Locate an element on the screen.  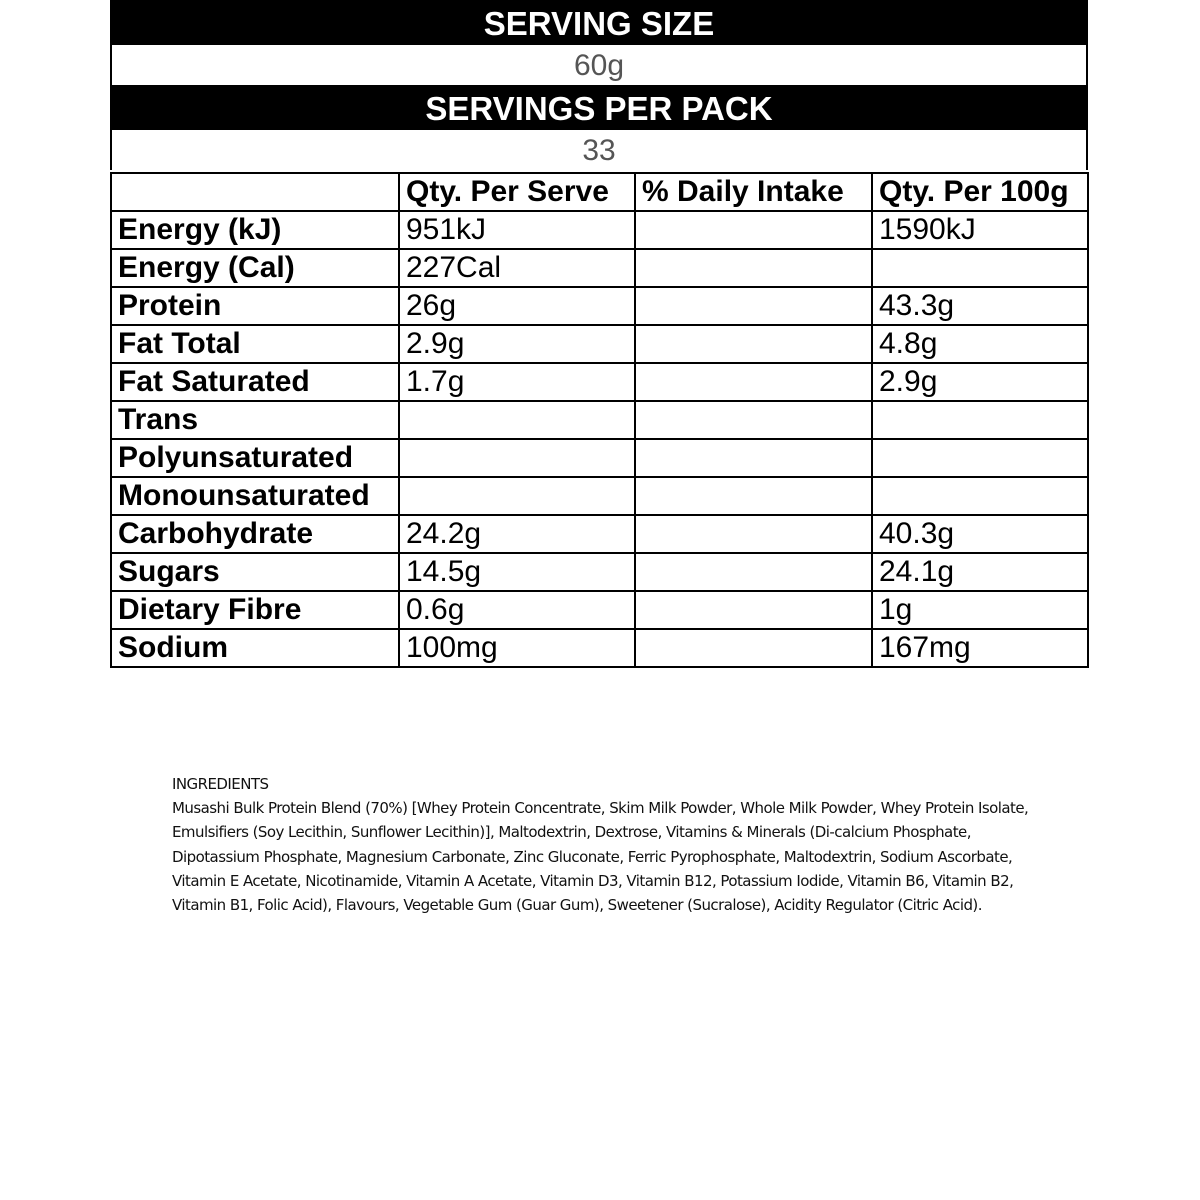
column-header: Qty. Per 100g is located at coordinates (980, 192).